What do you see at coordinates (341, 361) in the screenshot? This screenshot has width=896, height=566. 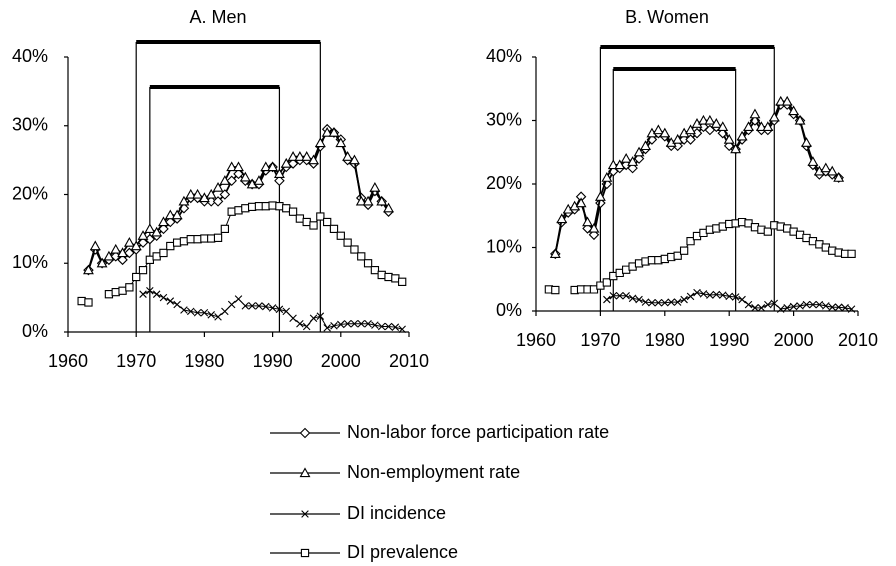 I see `x-tick-label: 2000` at bounding box center [341, 361].